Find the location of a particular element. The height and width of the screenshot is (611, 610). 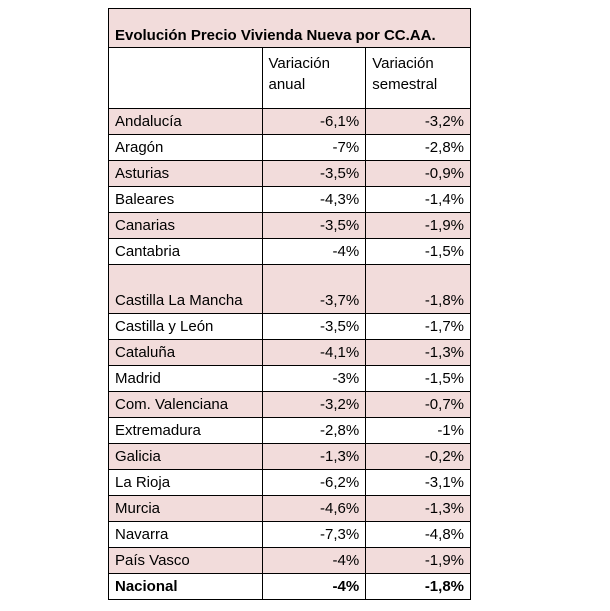

region-cell: La Rioja is located at coordinates (185, 482).